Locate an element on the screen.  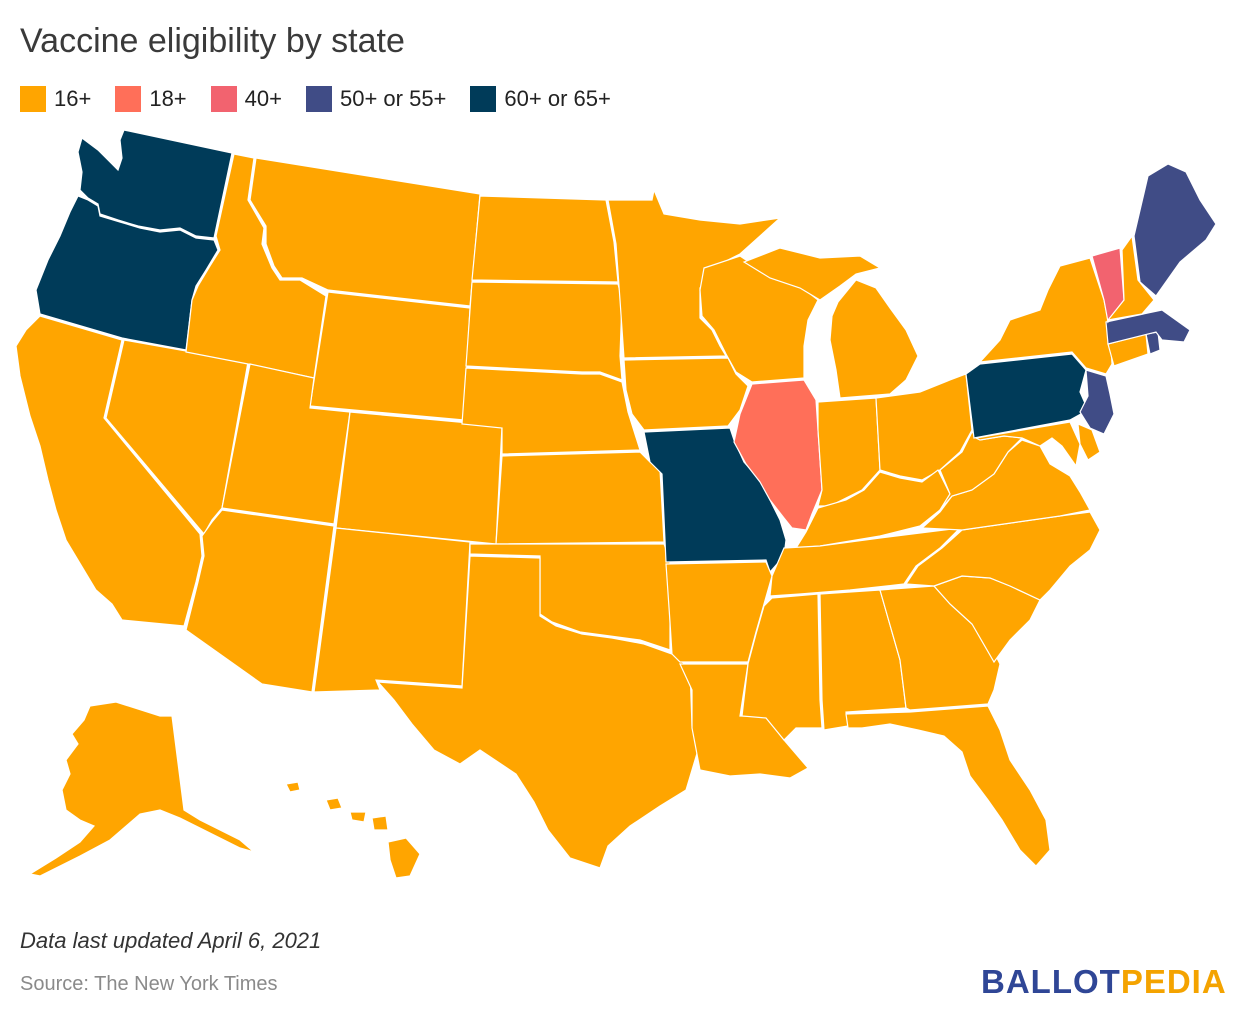
state-oh is located at coordinates (924, 427).